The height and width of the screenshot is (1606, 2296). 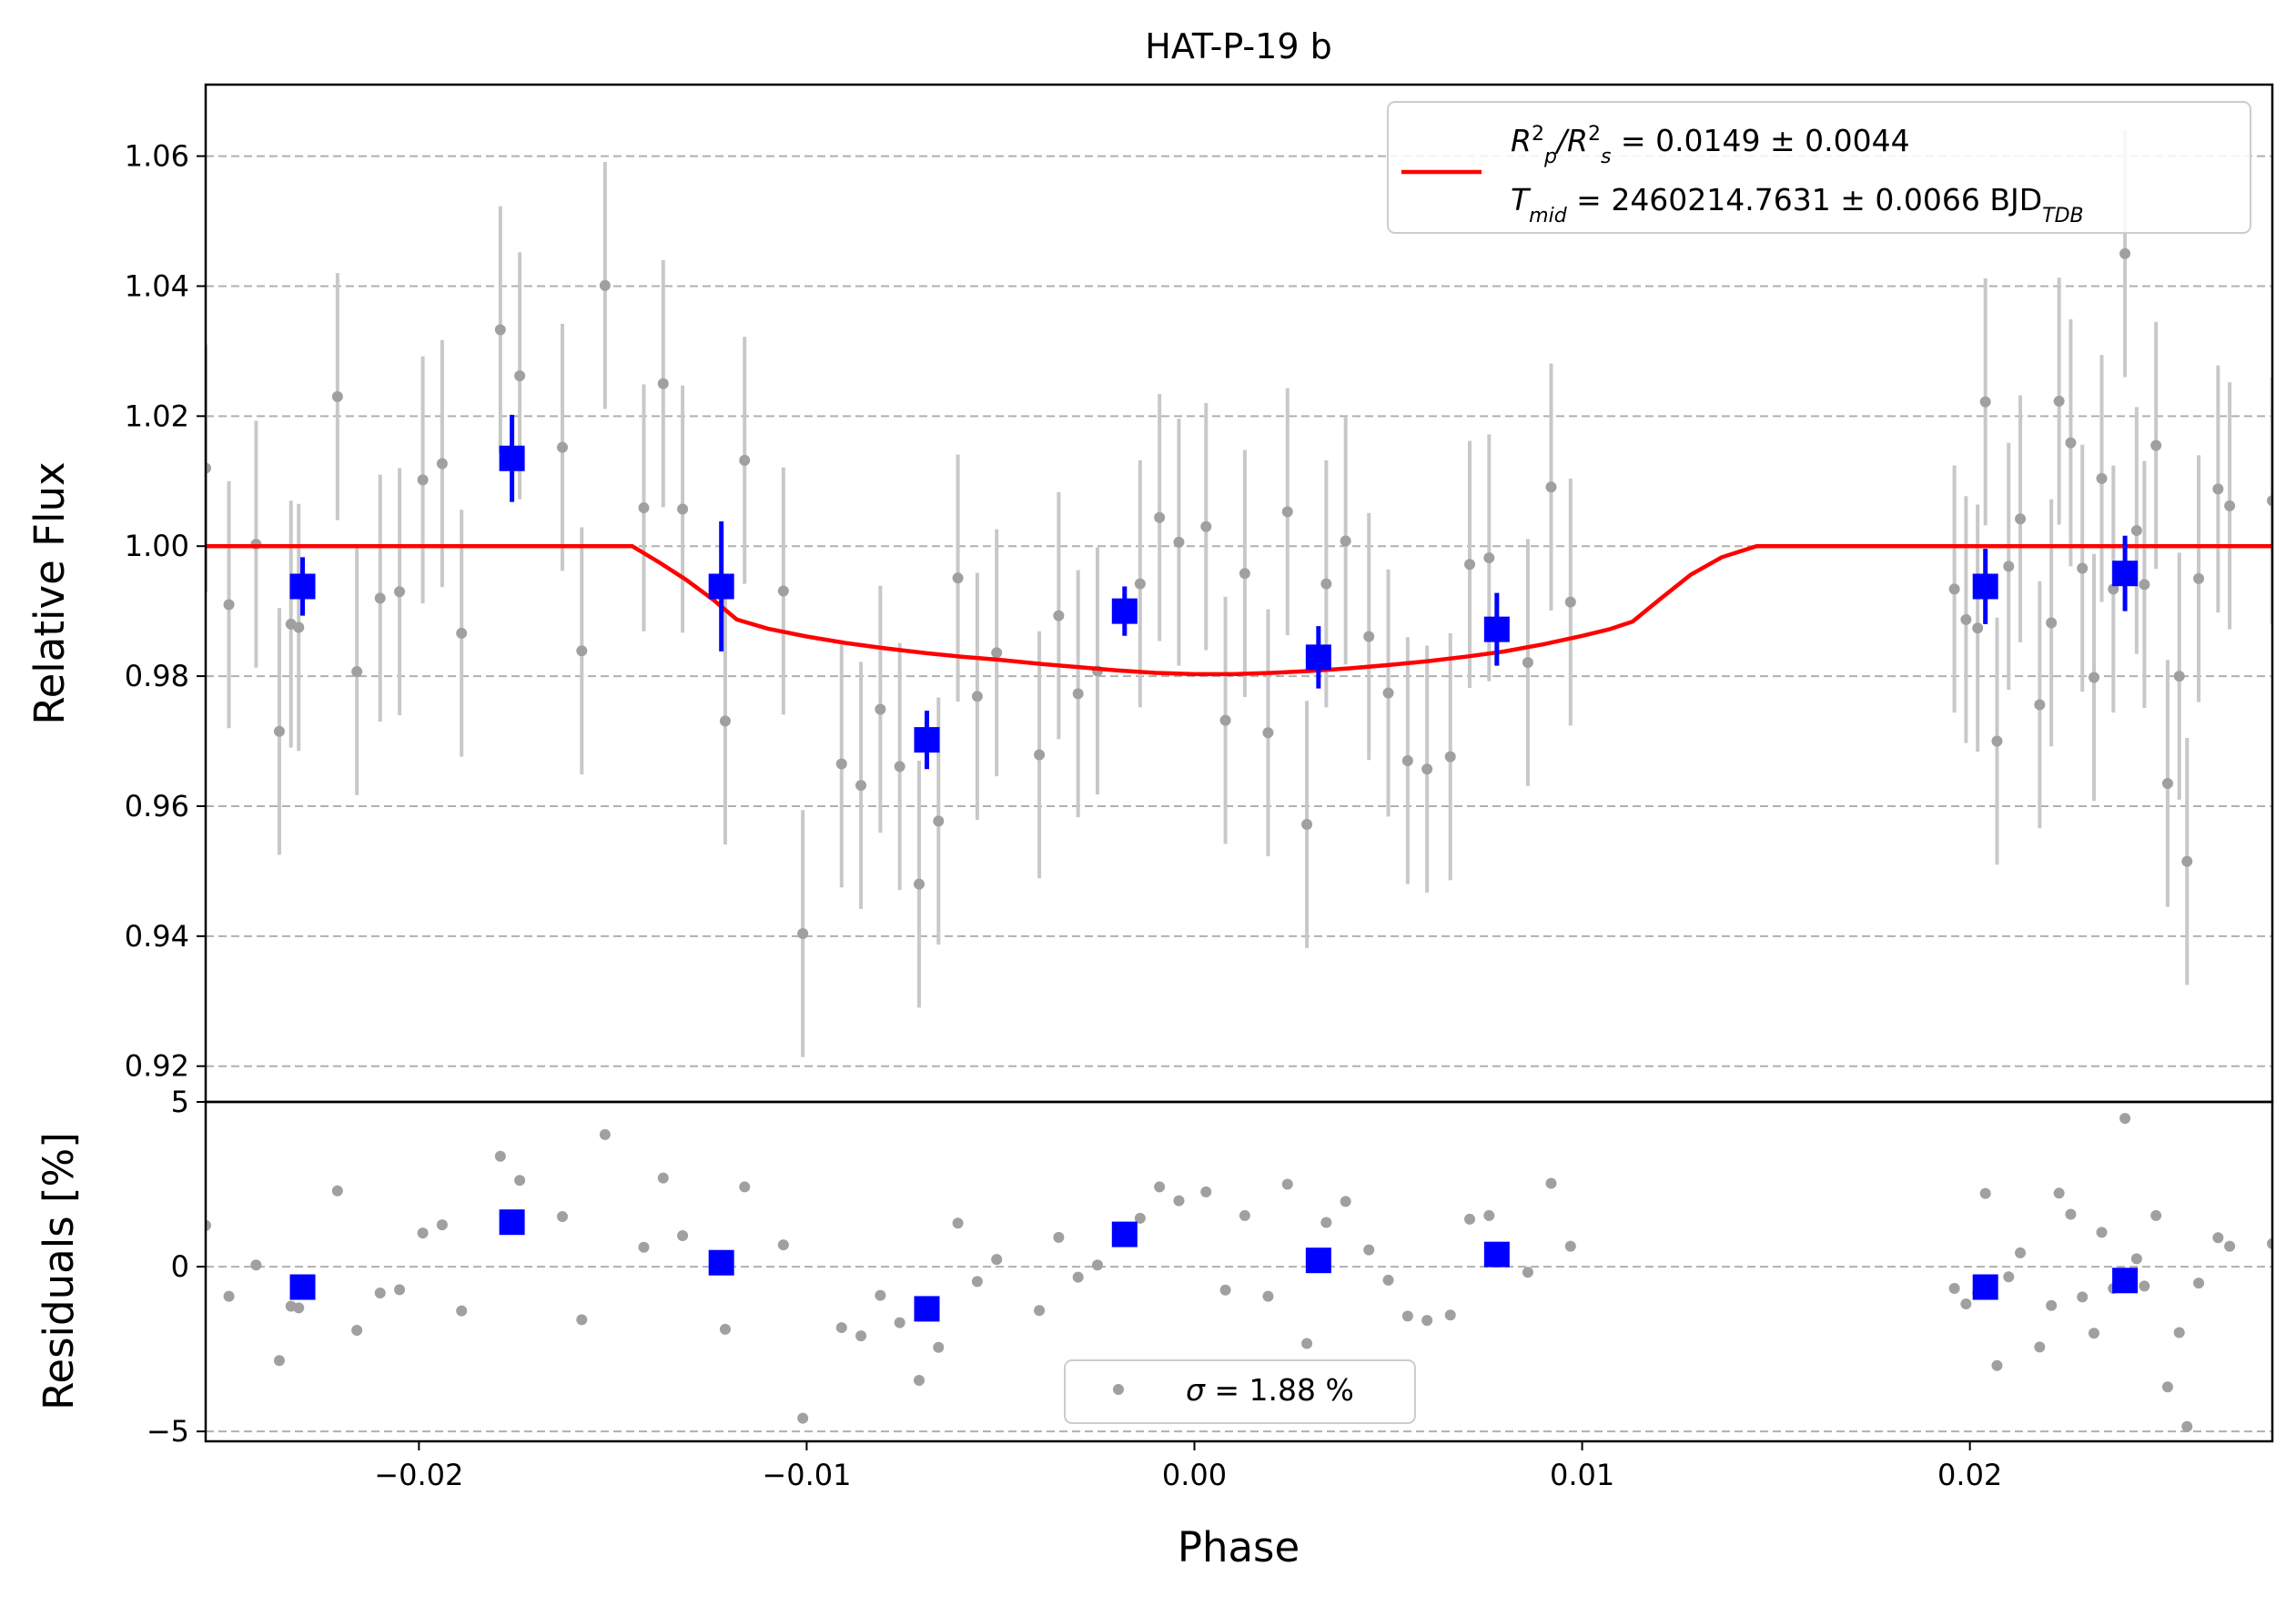 I want to click on residual-y-tick-label: 5, so click(x=180, y=1102).